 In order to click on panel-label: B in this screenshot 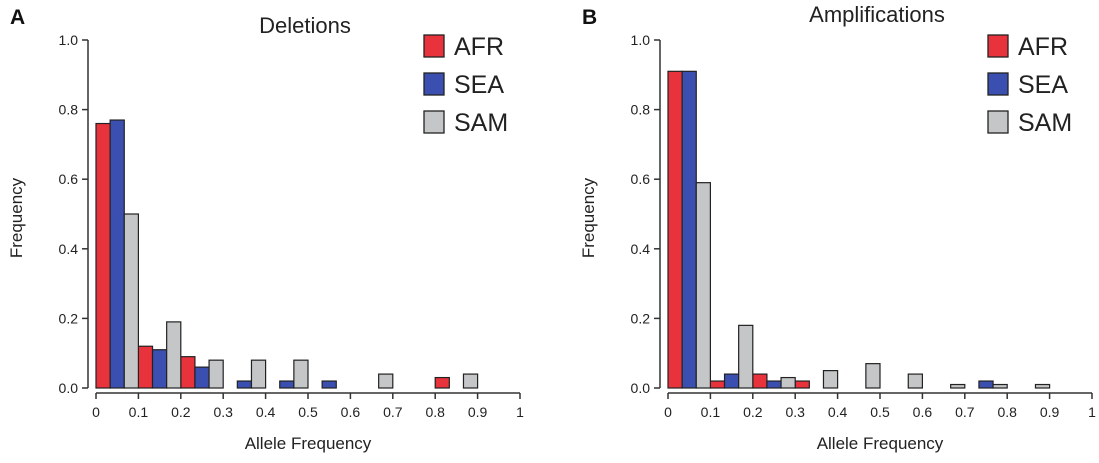, I will do `click(589, 17)`.